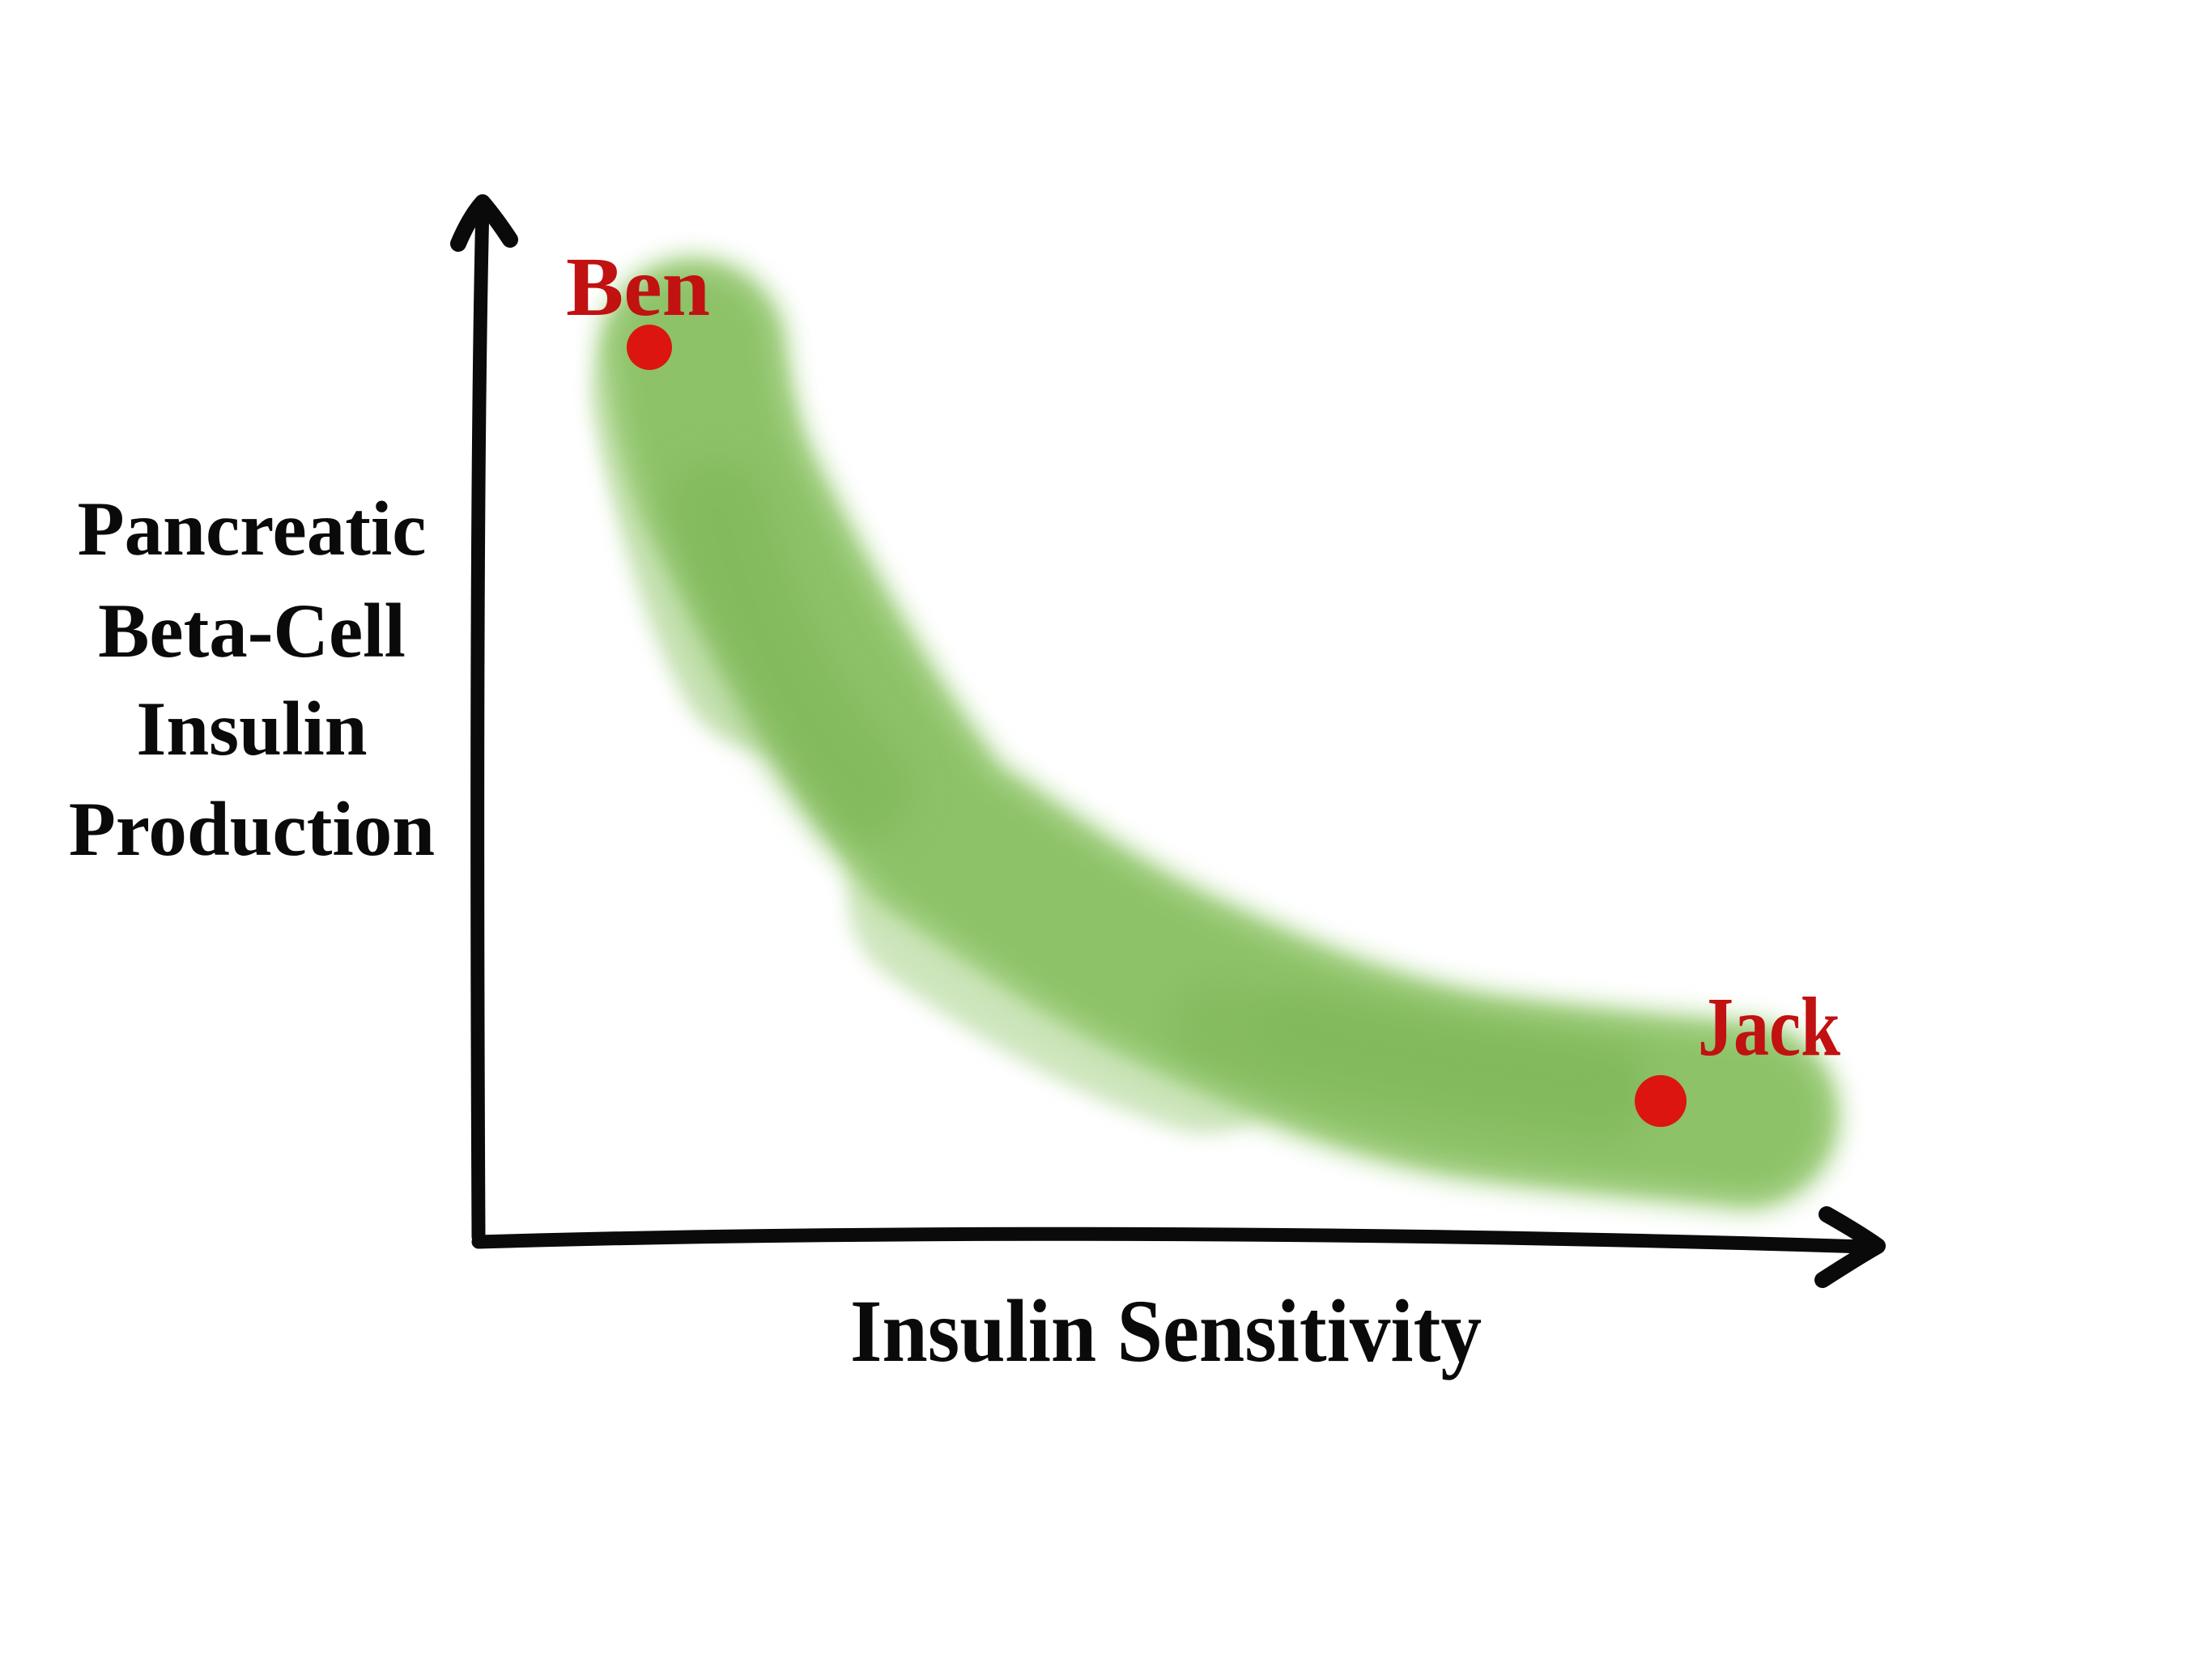 This screenshot has height=1658, width=2212. Describe the element at coordinates (638, 287) in the screenshot. I see `svg-text: Ben` at that location.